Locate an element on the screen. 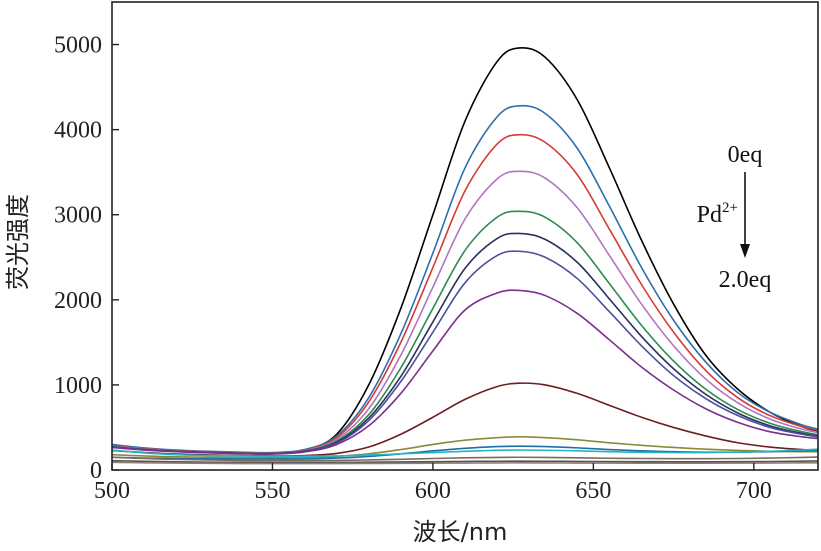 Image resolution: width=821 pixels, height=551 pixels. x-tick-label: 700 is located at coordinates (754, 491).